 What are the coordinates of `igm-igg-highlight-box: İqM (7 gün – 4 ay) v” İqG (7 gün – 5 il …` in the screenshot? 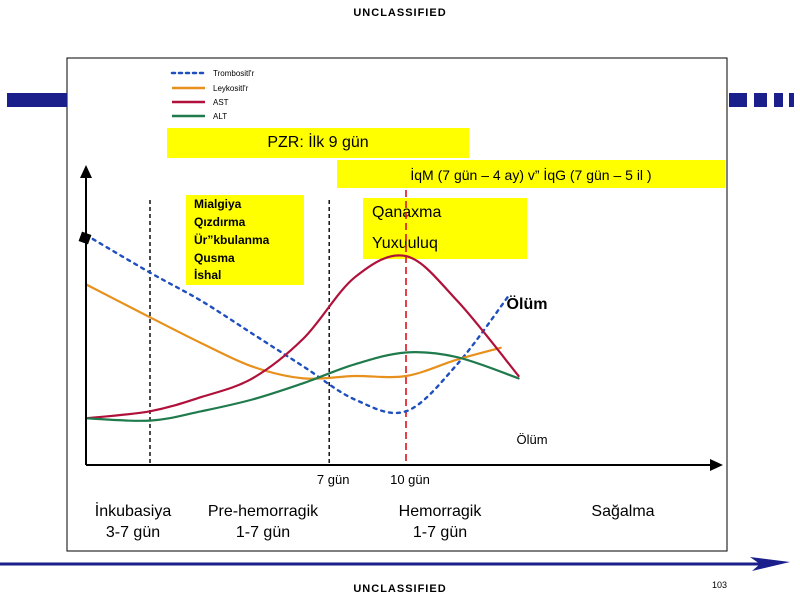 It's located at (531, 174).